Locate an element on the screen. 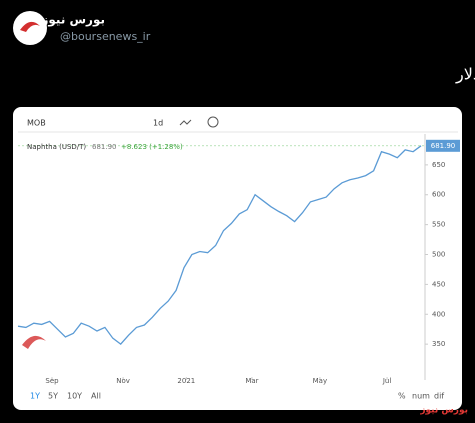  user-handle: @boursenews_ir is located at coordinates (105, 36).